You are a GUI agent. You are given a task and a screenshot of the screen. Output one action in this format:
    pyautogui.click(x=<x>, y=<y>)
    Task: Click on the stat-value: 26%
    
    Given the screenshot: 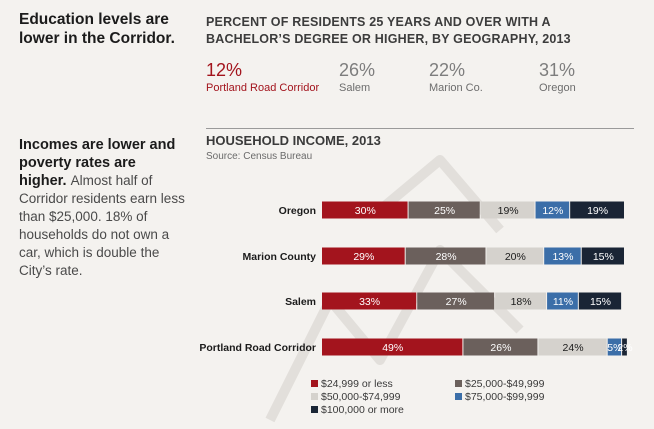 What is the action you would take?
    pyautogui.click(x=357, y=70)
    